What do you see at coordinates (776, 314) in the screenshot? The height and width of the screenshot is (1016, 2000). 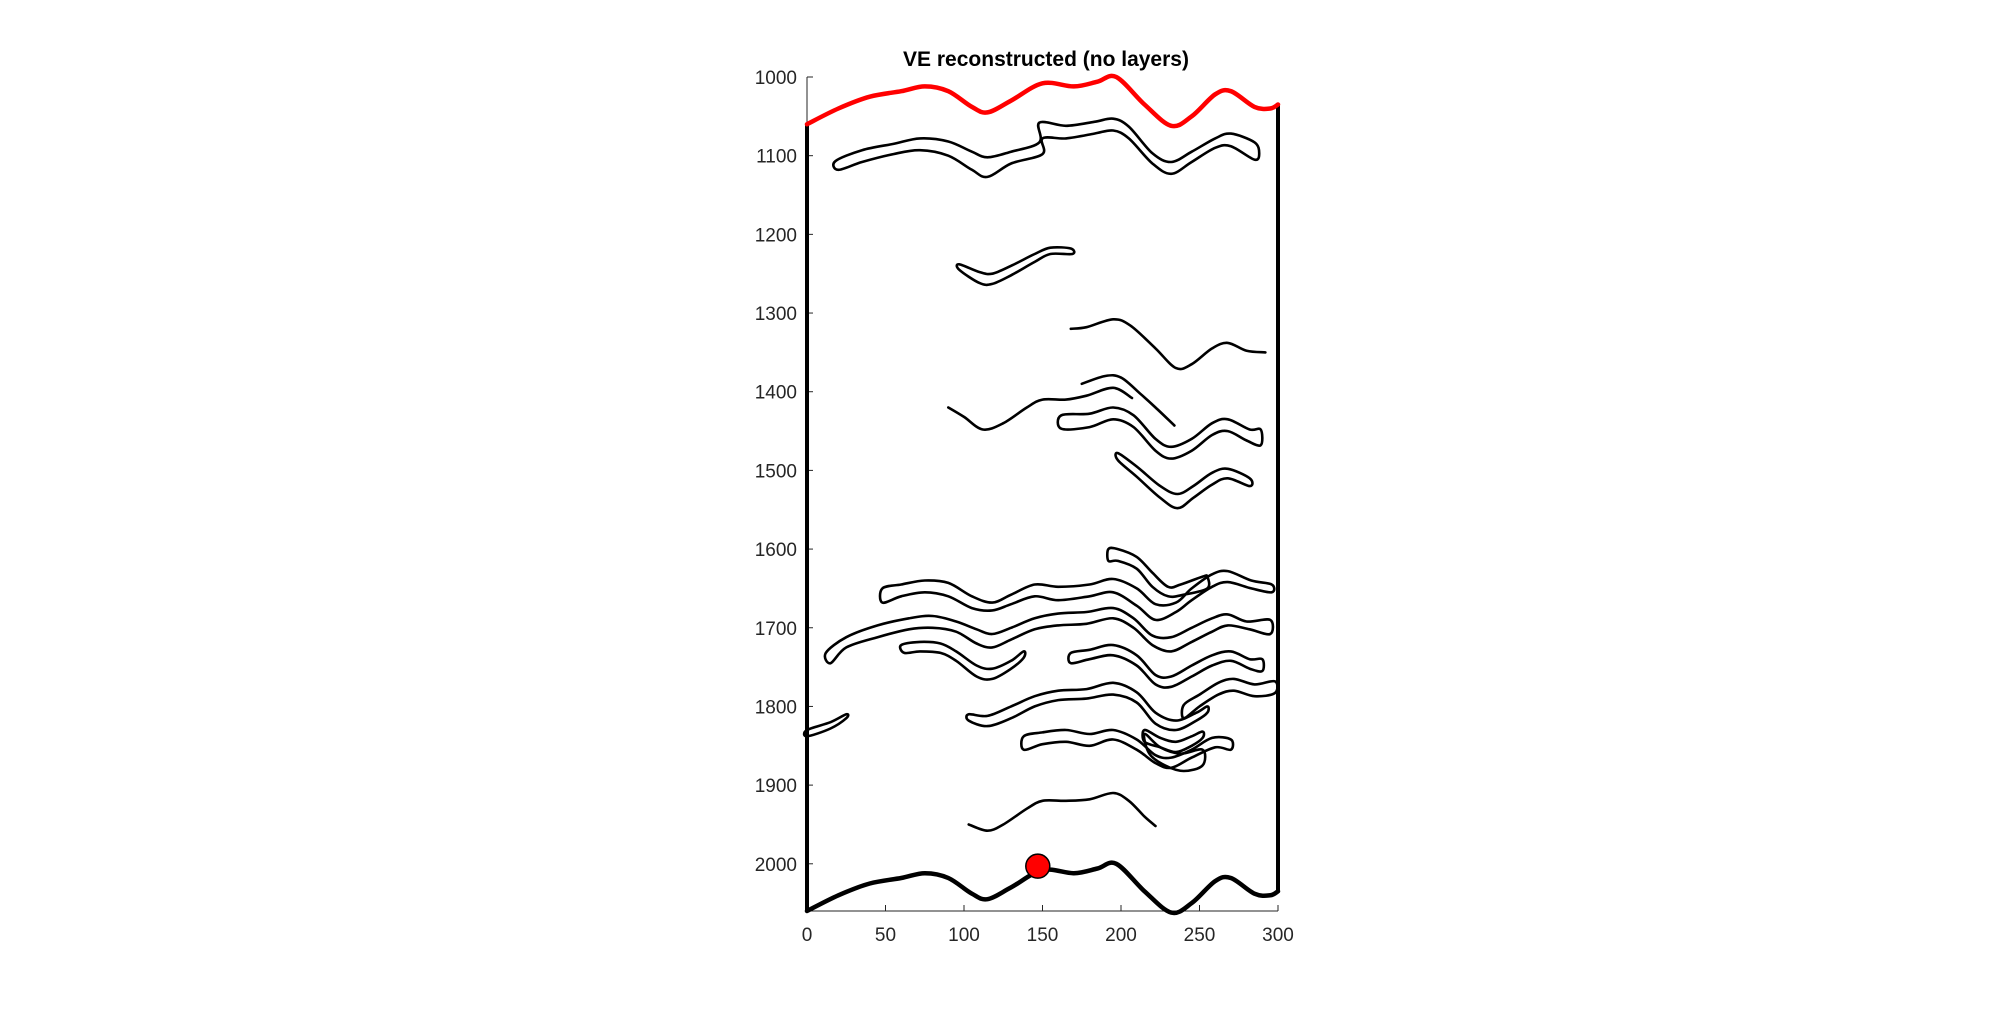 I see `y-tick-label: 1300` at bounding box center [776, 314].